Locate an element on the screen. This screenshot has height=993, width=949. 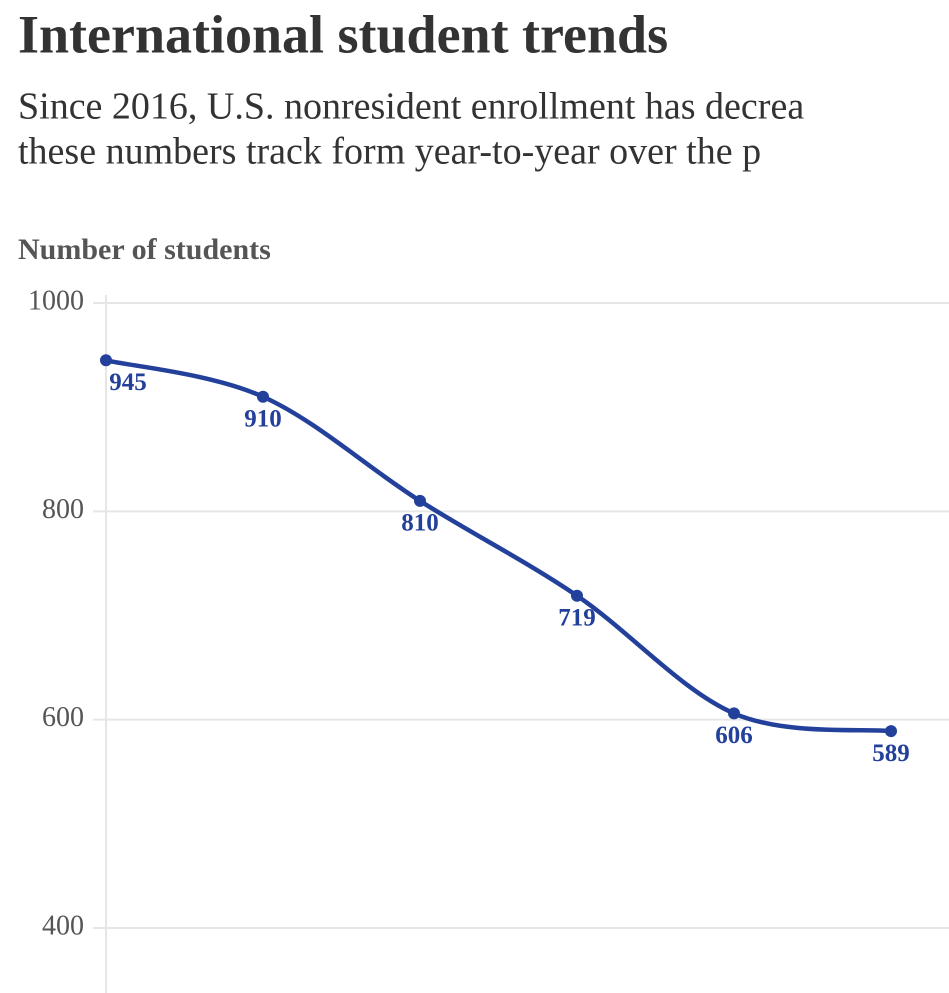
data-label: 810 is located at coordinates (420, 523).